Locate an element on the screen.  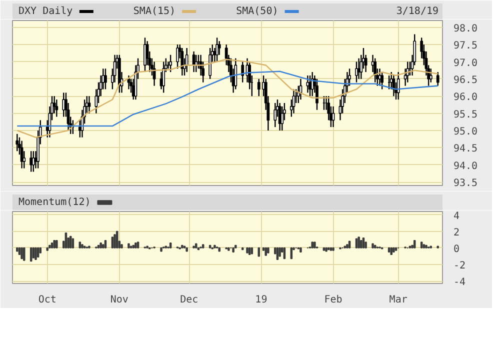
y-tick-label: 94.5 is located at coordinates (466, 149).